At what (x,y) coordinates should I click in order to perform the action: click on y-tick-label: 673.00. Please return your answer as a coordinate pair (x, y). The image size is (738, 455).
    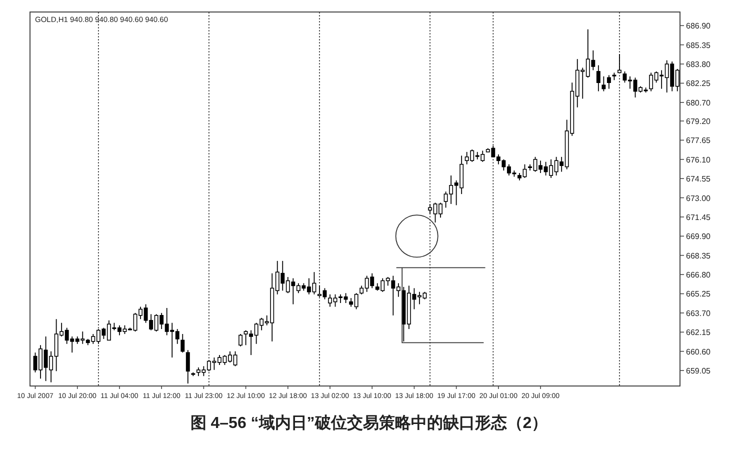
    Looking at the image, I should click on (699, 198).